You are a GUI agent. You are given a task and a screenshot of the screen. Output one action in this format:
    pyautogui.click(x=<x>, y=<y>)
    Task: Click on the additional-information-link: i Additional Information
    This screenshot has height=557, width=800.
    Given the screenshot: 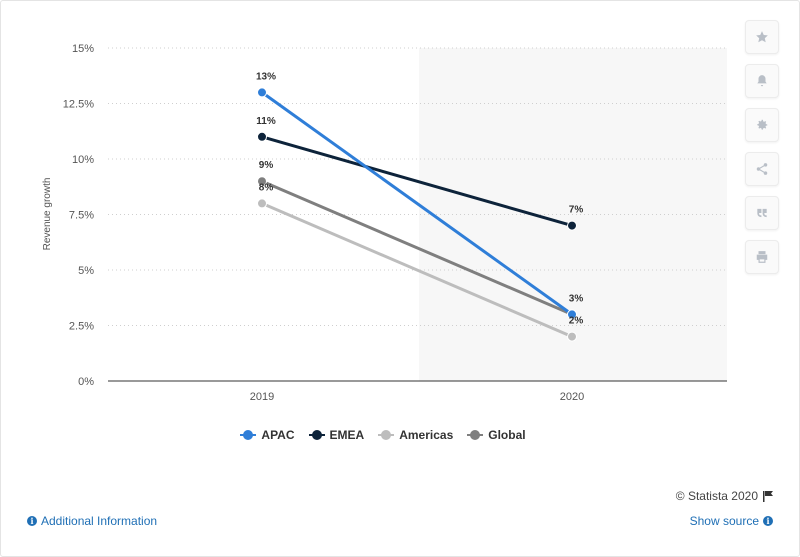 What is the action you would take?
    pyautogui.click(x=92, y=521)
    